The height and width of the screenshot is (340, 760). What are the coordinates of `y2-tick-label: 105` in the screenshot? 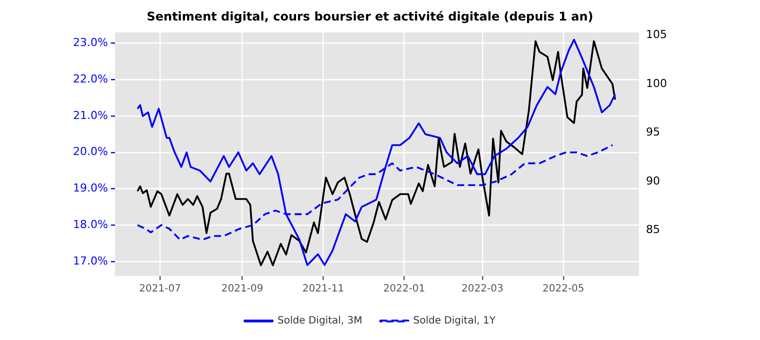 It's located at (657, 35).